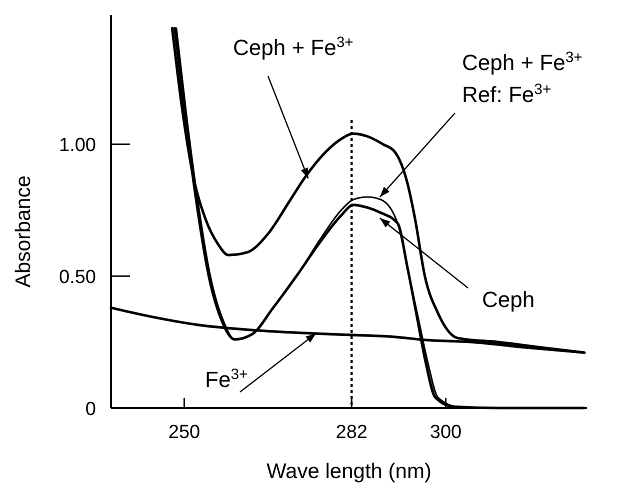  What do you see at coordinates (77, 277) in the screenshot?
I see `y-tick-label: 0.50` at bounding box center [77, 277].